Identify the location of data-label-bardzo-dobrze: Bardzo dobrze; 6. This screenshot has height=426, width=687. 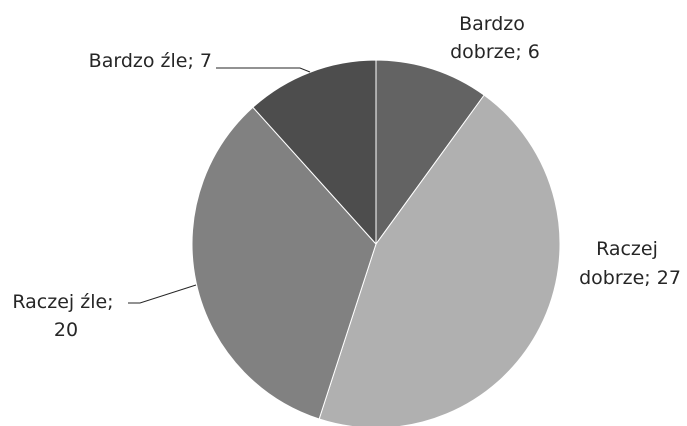
(495, 38).